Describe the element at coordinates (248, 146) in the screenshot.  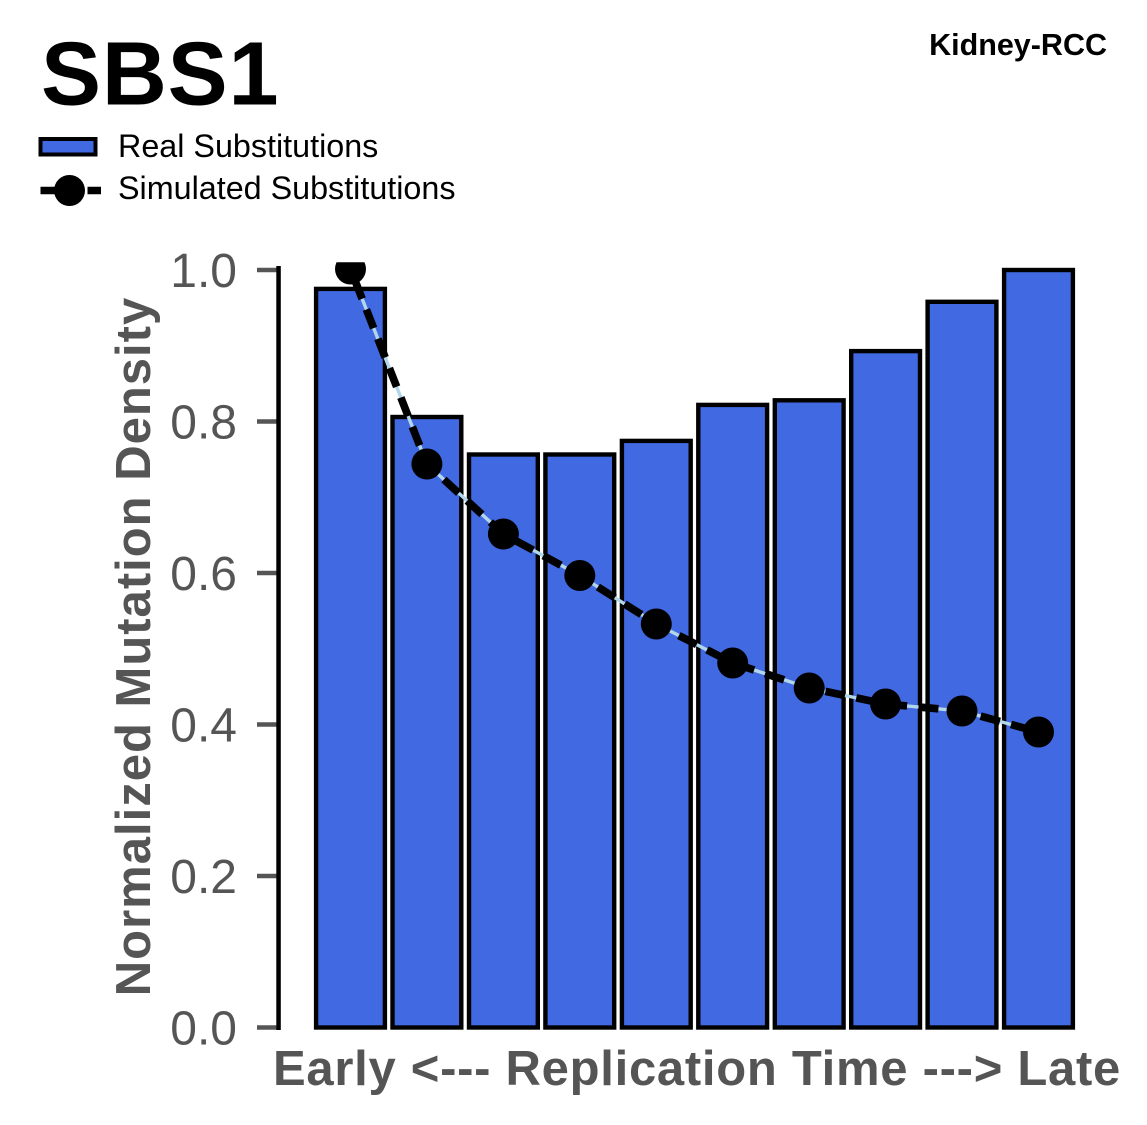
I see `svg-text: Real Substitutions` at that location.